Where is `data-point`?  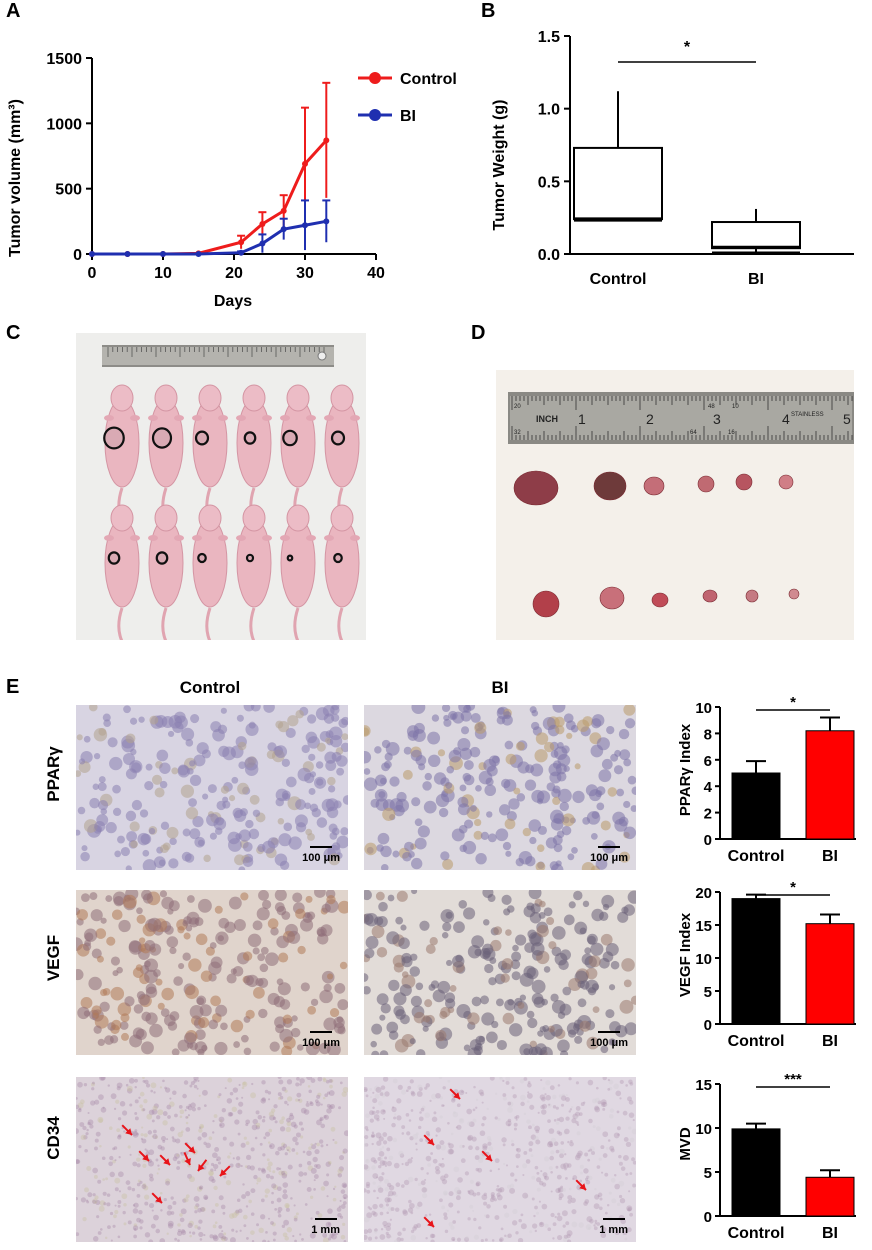 data-point is located at coordinates (127, 254).